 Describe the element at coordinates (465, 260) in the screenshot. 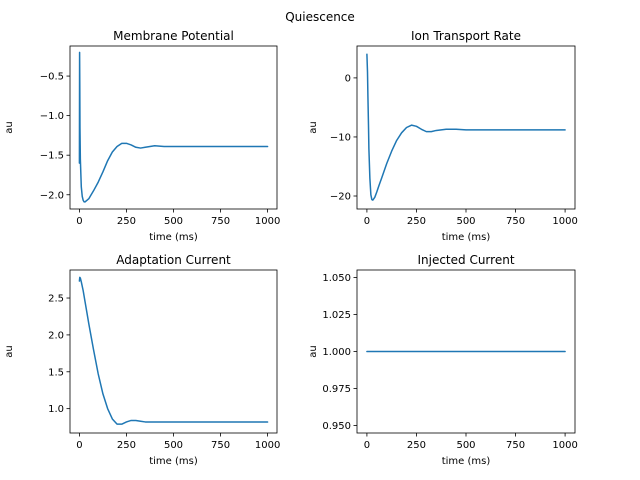

I see `subplot-title: Injected Current` at that location.